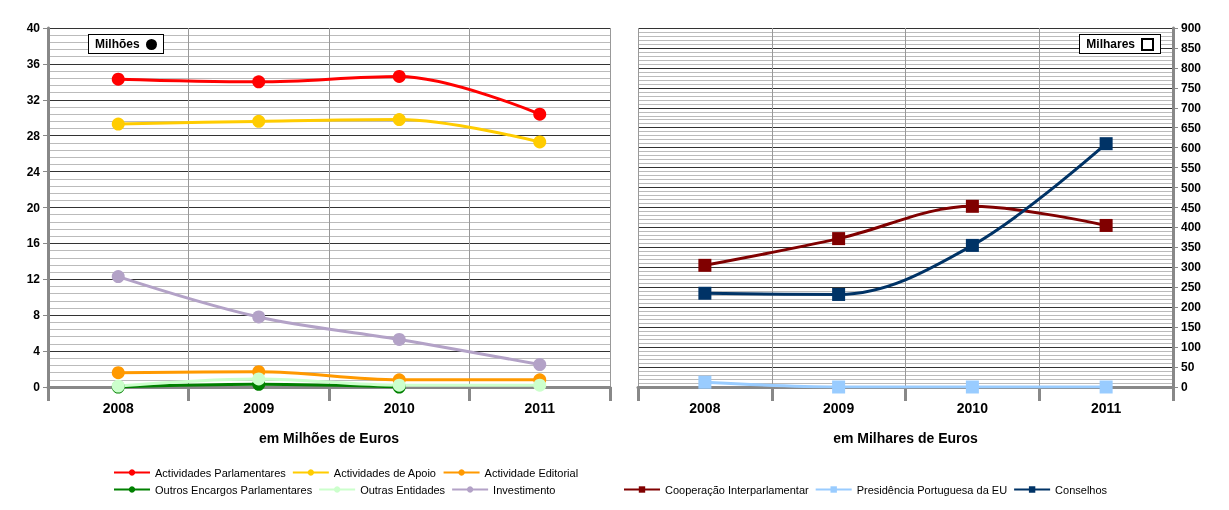 This screenshot has width=1229, height=510. I want to click on y-tick-label: 8, so click(37, 315).